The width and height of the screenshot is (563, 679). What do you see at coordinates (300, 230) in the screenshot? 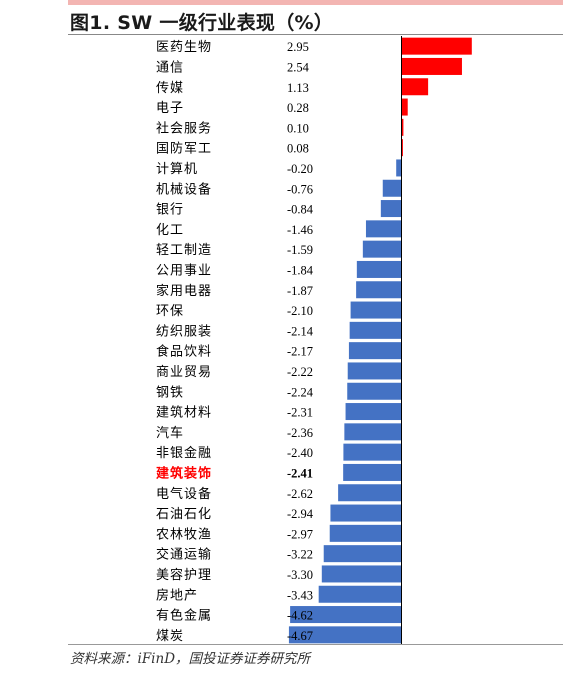
I see `value-label: -1.46` at bounding box center [300, 230].